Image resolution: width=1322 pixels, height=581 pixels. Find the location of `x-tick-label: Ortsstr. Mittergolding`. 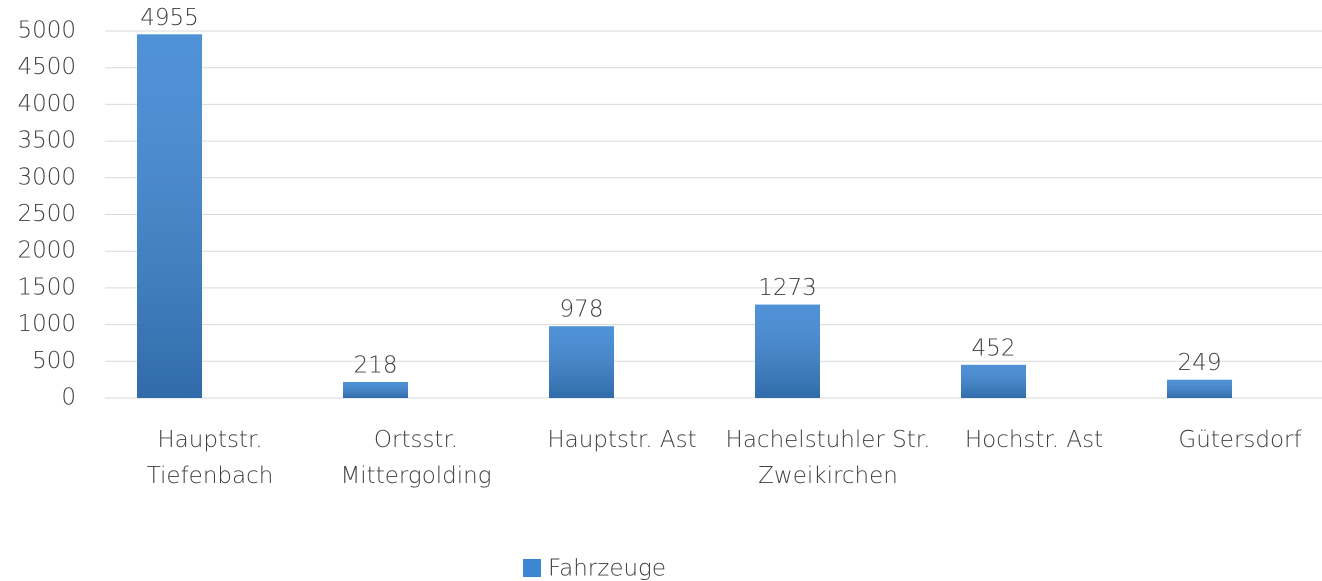

x-tick-label: Ortsstr. Mittergolding is located at coordinates (416, 458).